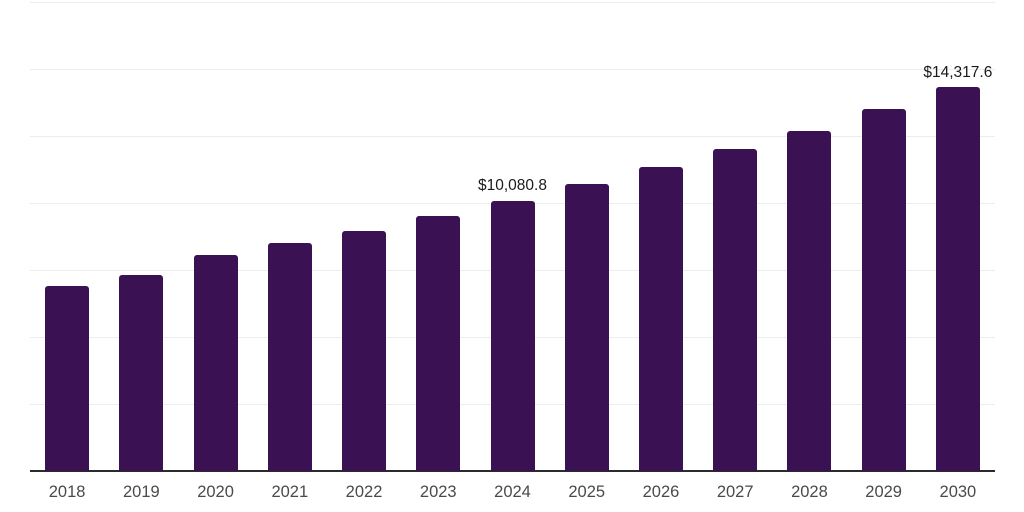 The width and height of the screenshot is (1024, 512). What do you see at coordinates (512, 335) in the screenshot?
I see `bar-2024` at bounding box center [512, 335].